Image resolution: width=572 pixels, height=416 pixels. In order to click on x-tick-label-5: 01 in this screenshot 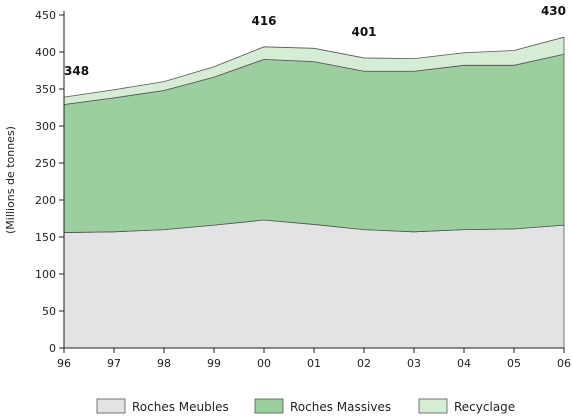, I will do `click(314, 363)`.